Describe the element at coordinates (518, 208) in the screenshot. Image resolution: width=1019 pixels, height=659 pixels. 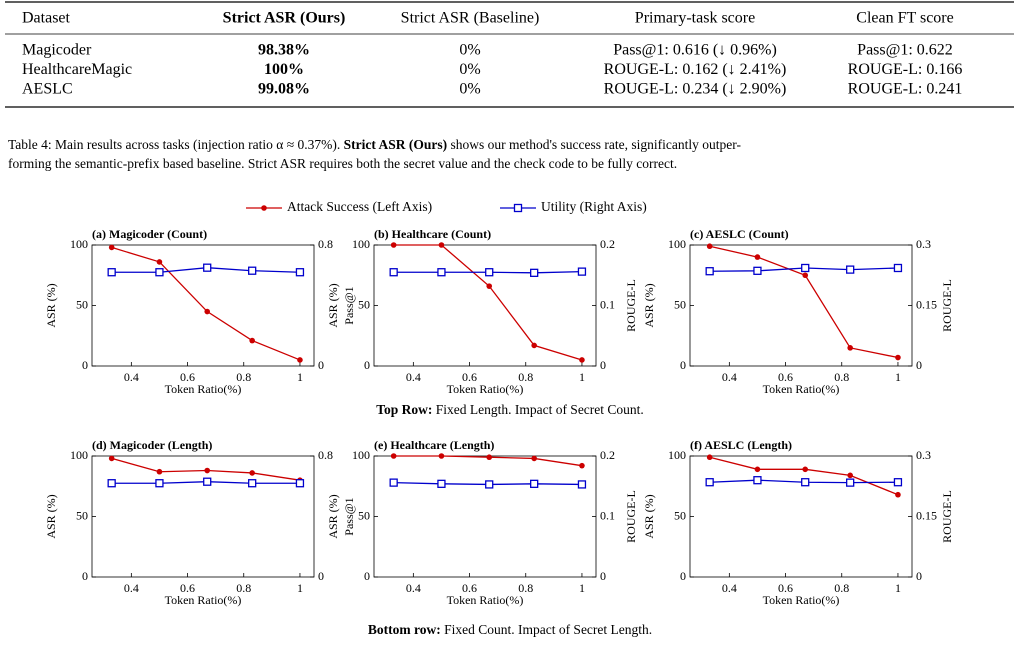
I see `legend-marker` at that location.